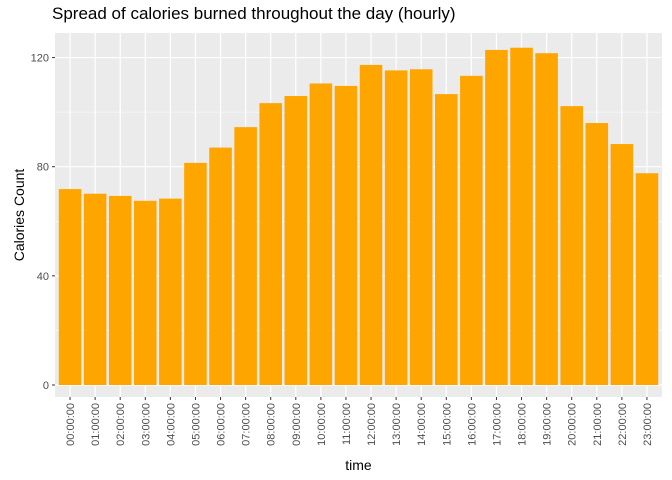 The height and width of the screenshot is (480, 672). What do you see at coordinates (598, 424) in the screenshot?
I see `x-tick-label: 21:00:00` at bounding box center [598, 424].